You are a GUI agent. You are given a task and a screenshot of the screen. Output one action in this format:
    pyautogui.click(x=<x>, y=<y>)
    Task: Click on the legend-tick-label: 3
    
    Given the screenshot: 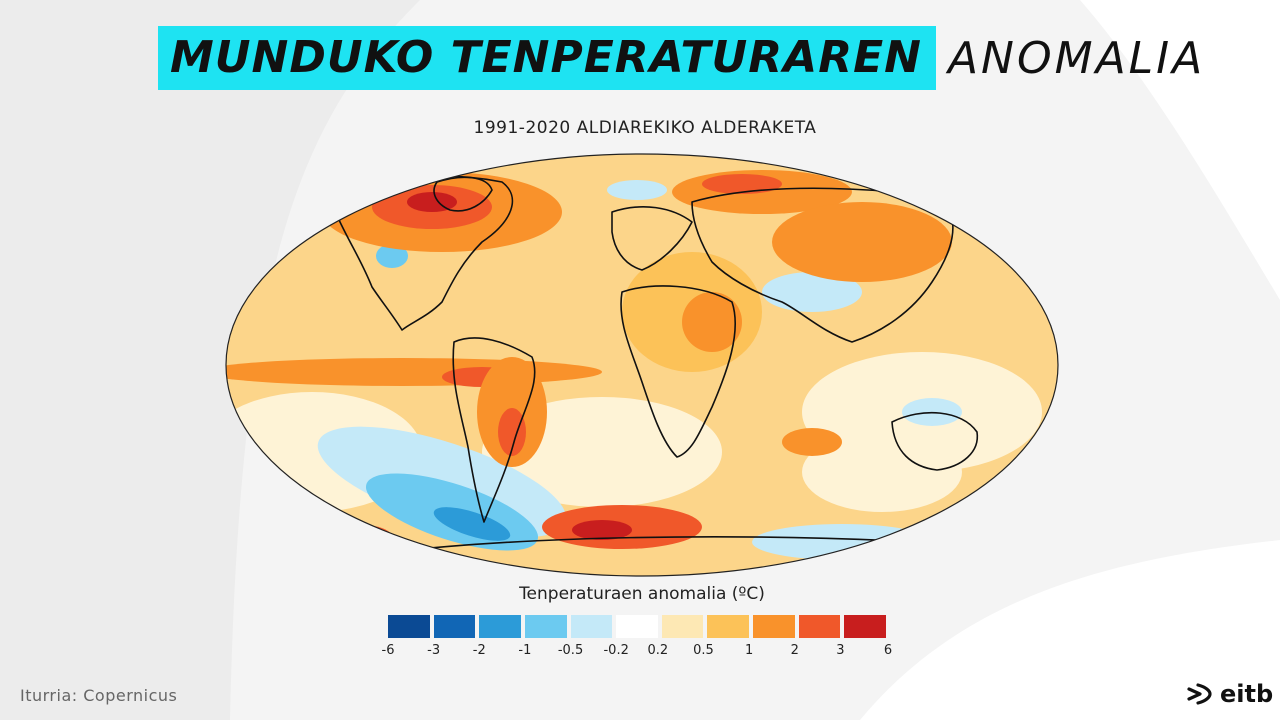 What is the action you would take?
    pyautogui.click(x=840, y=650)
    